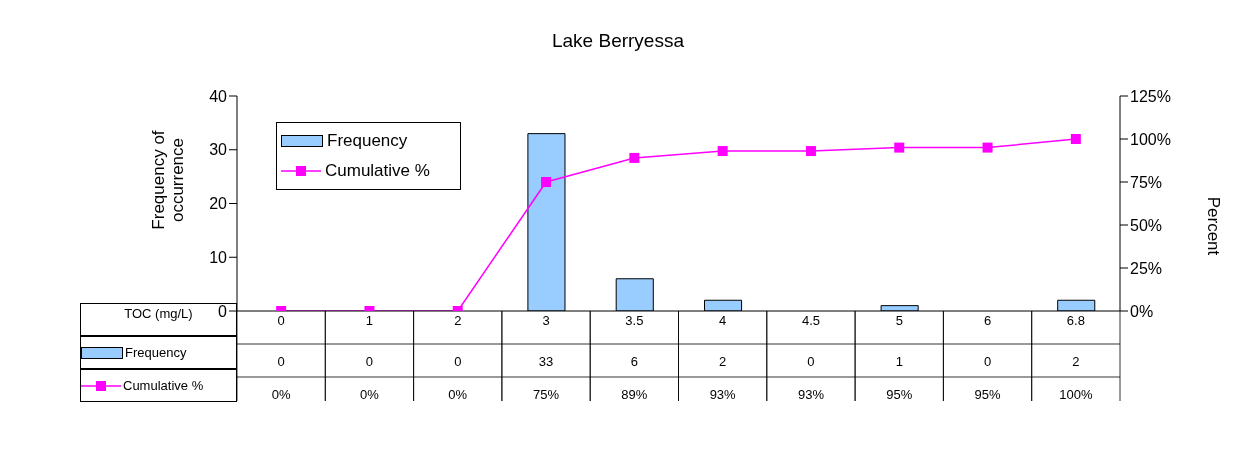 The width and height of the screenshot is (1236, 449). Describe the element at coordinates (1213, 226) in the screenshot. I see `y2-axis-title: Percent` at that location.